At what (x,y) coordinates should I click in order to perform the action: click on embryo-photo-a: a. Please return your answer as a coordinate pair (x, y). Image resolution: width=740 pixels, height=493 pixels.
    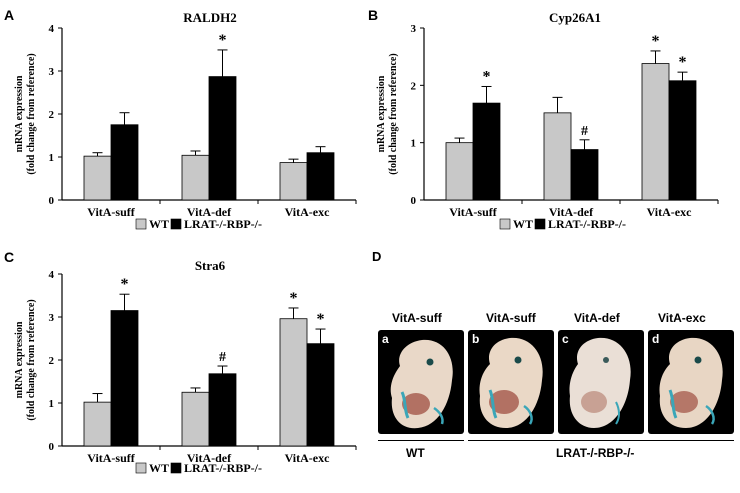
    Looking at the image, I should click on (421, 382).